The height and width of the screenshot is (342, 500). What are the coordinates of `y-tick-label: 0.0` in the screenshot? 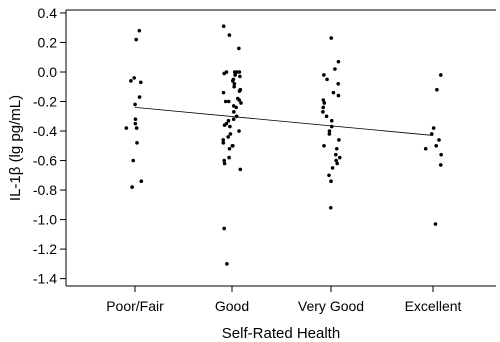 It's located at (48, 72).